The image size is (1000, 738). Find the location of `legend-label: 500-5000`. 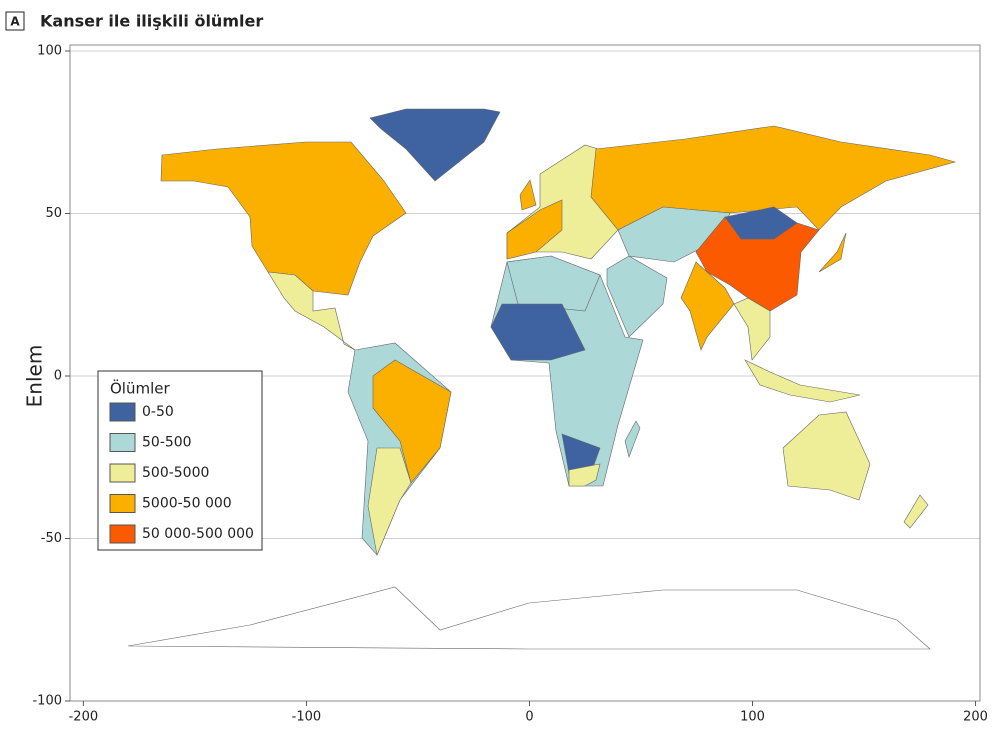

legend-label: 500-5000 is located at coordinates (175, 473).